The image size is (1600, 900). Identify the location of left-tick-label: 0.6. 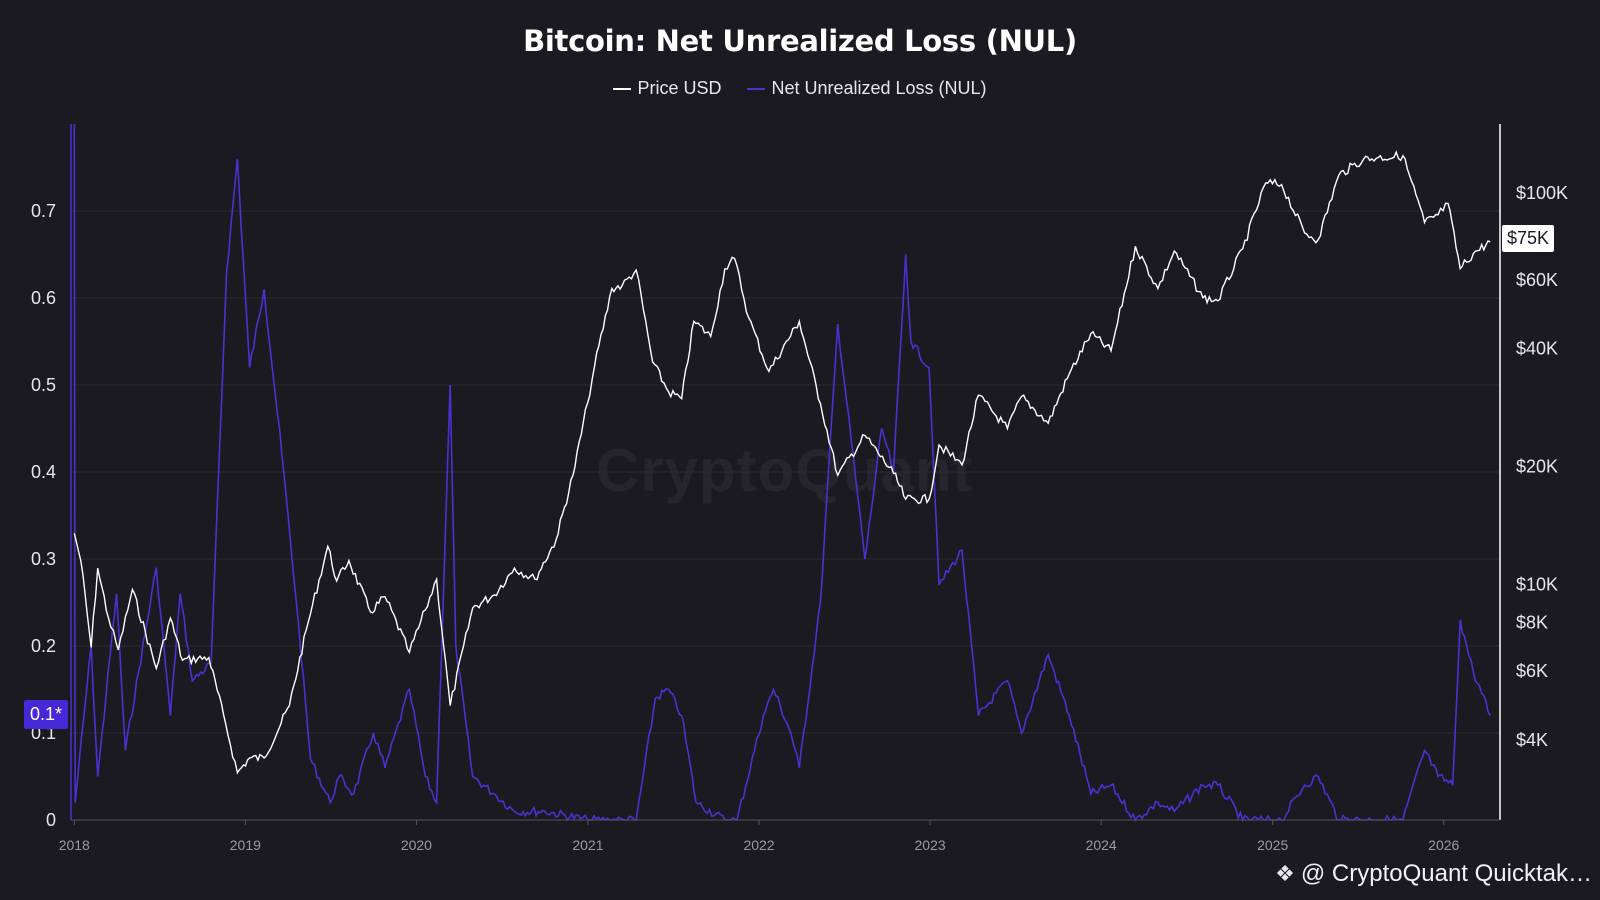
(43, 298).